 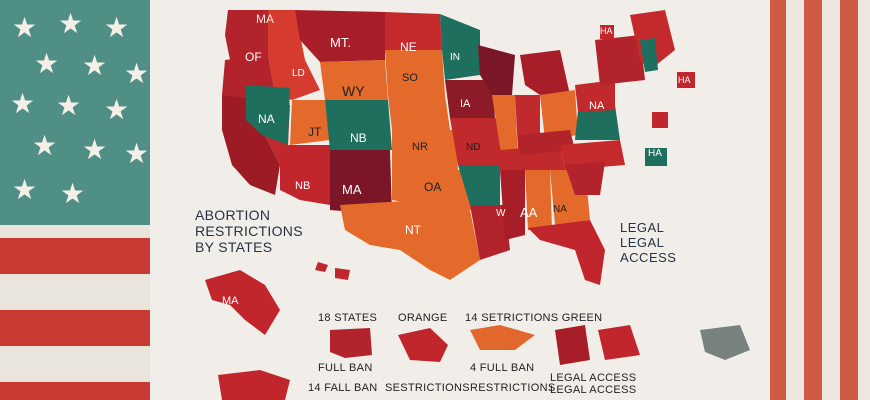 What do you see at coordinates (433, 187) in the screenshot?
I see `state-label: OA` at bounding box center [433, 187].